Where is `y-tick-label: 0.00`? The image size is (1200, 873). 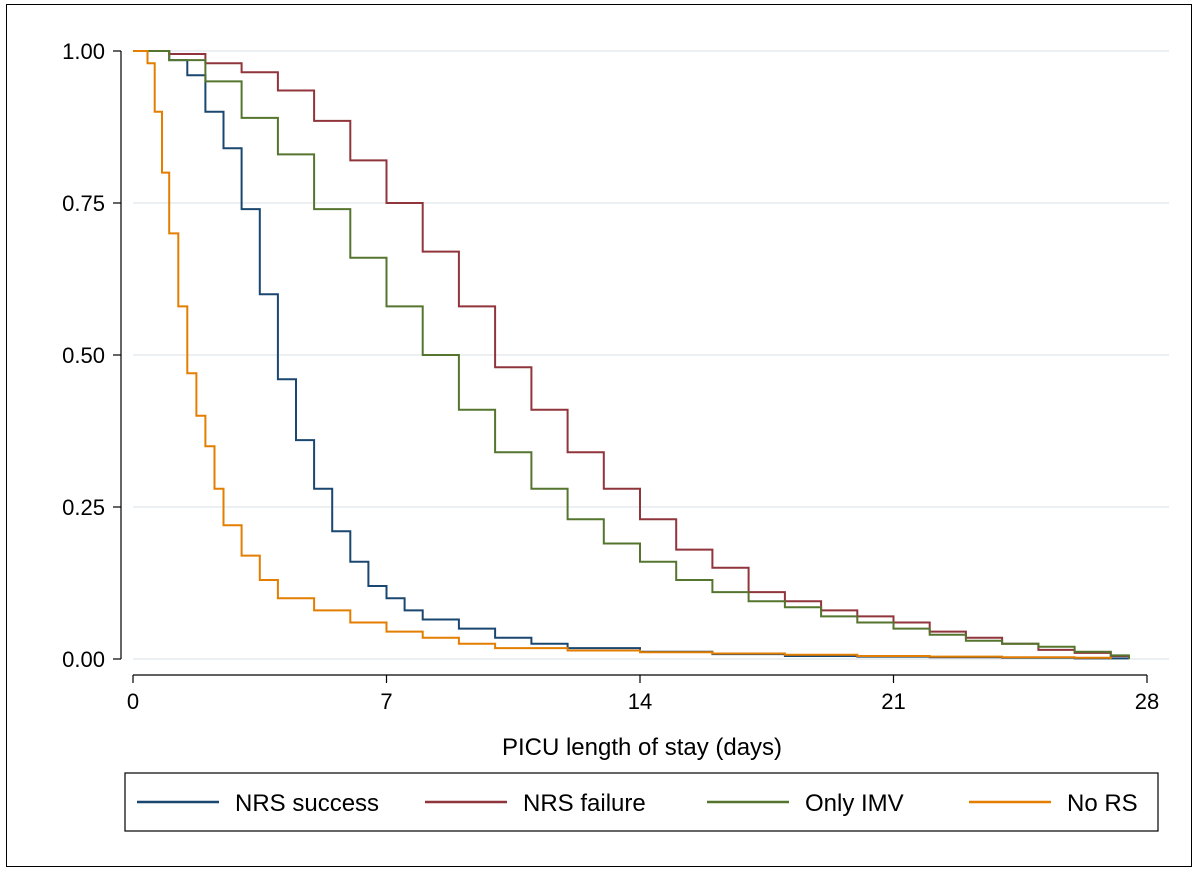 y-tick-label: 0.00 is located at coordinates (83, 659).